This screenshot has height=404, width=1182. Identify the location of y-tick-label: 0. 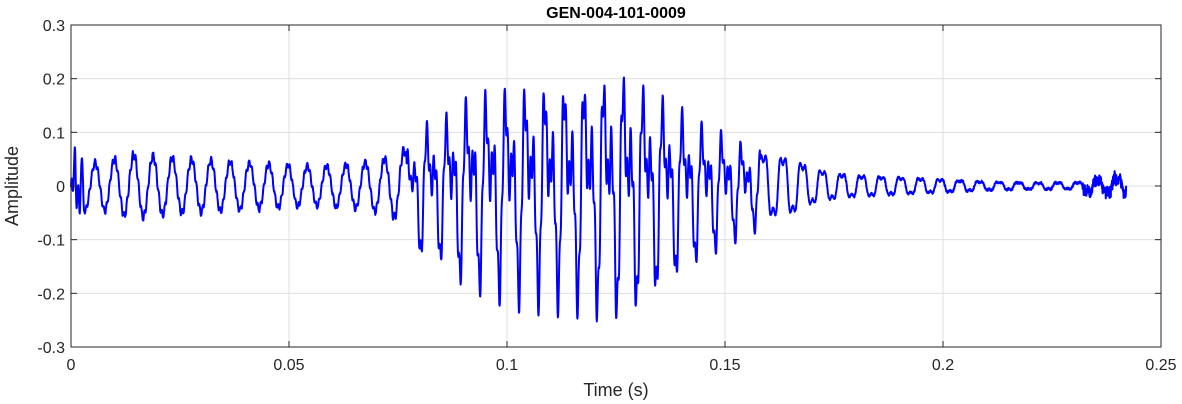
(60, 187).